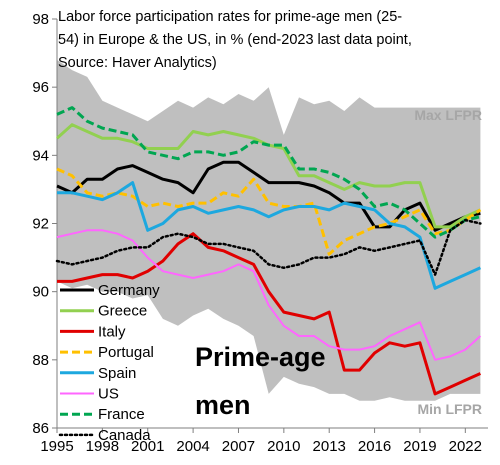  What do you see at coordinates (40, 155) in the screenshot?
I see `y-tick-label: 94` at bounding box center [40, 155].